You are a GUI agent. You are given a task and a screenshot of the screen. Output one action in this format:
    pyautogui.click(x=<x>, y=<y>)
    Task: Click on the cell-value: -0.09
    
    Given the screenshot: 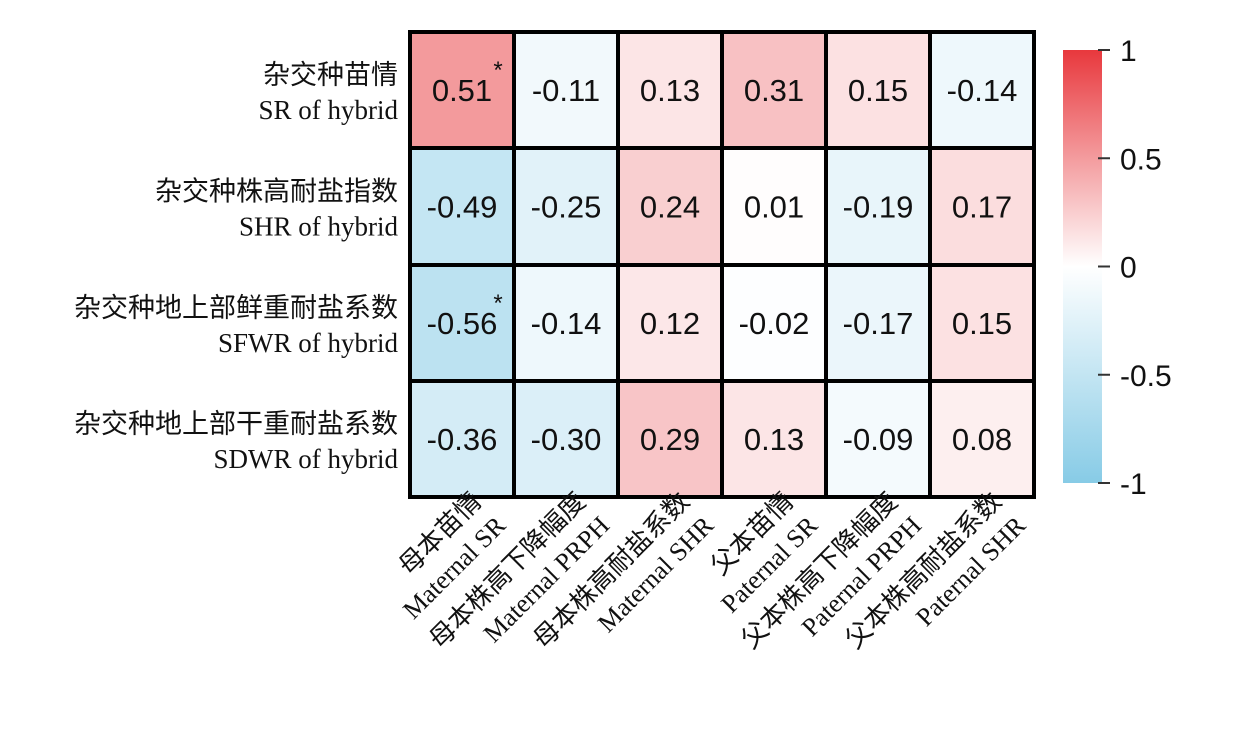 What is the action you would take?
    pyautogui.click(x=878, y=439)
    